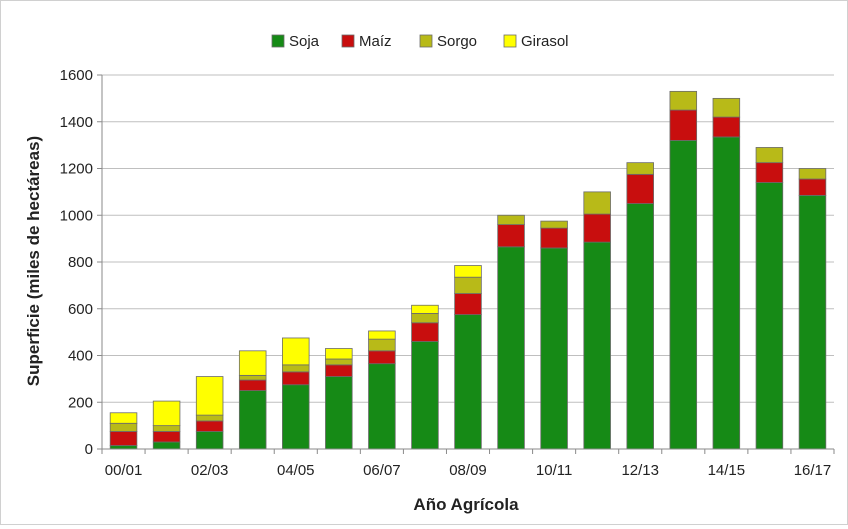 The image size is (848, 529). Describe the element at coordinates (426, 41) in the screenshot. I see `legend-swatch-sorgo` at that location.